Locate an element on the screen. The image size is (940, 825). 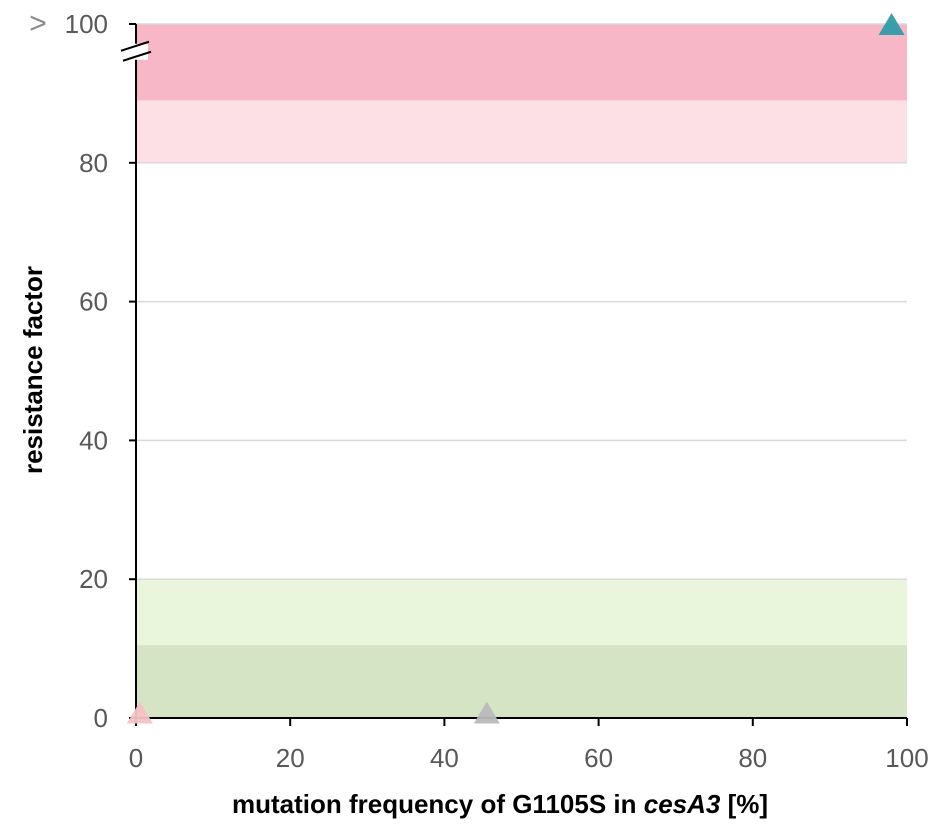
y-tick-label-80: 80 is located at coordinates (93, 163).